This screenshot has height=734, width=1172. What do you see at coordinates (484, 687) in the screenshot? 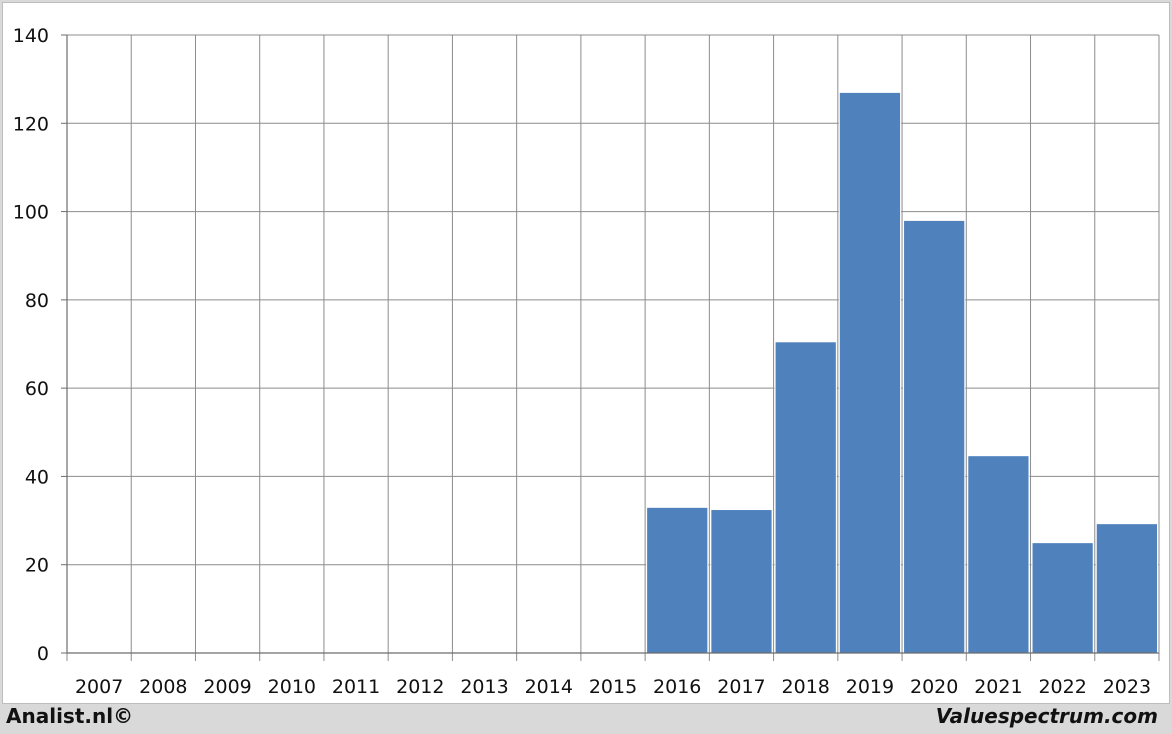
I see `x-tick-label: 2013` at bounding box center [484, 687].